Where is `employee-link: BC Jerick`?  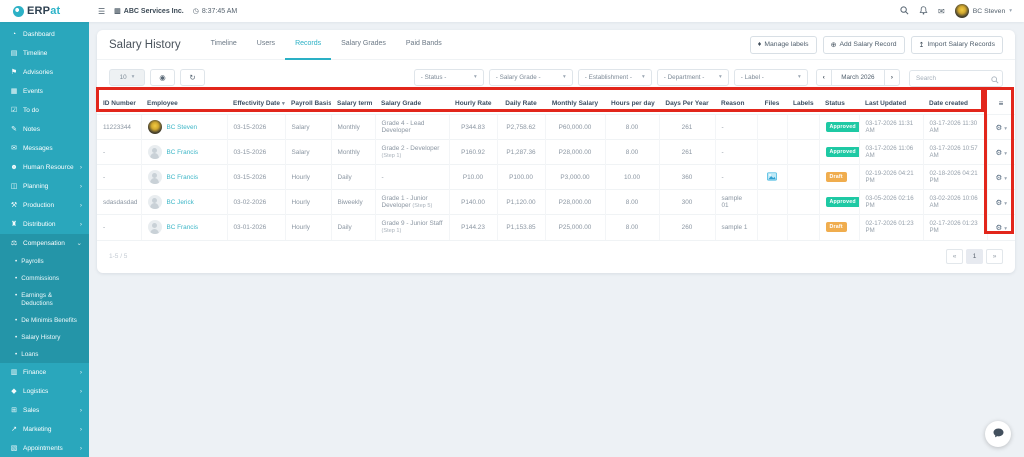 employee-link: BC Jerick is located at coordinates (184, 202).